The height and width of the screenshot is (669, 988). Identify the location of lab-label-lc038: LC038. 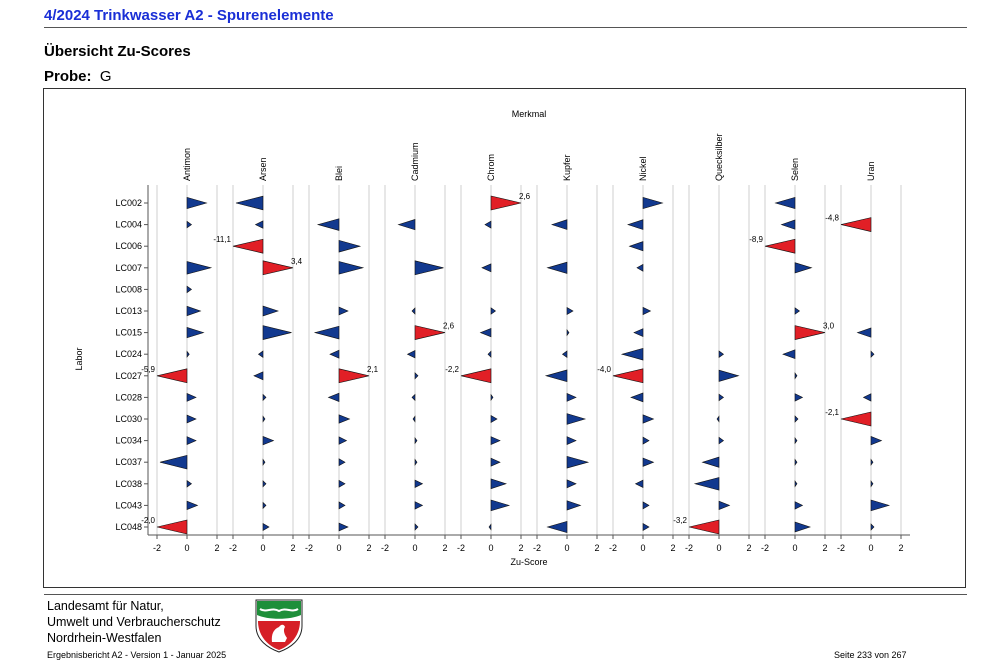
(128, 484).